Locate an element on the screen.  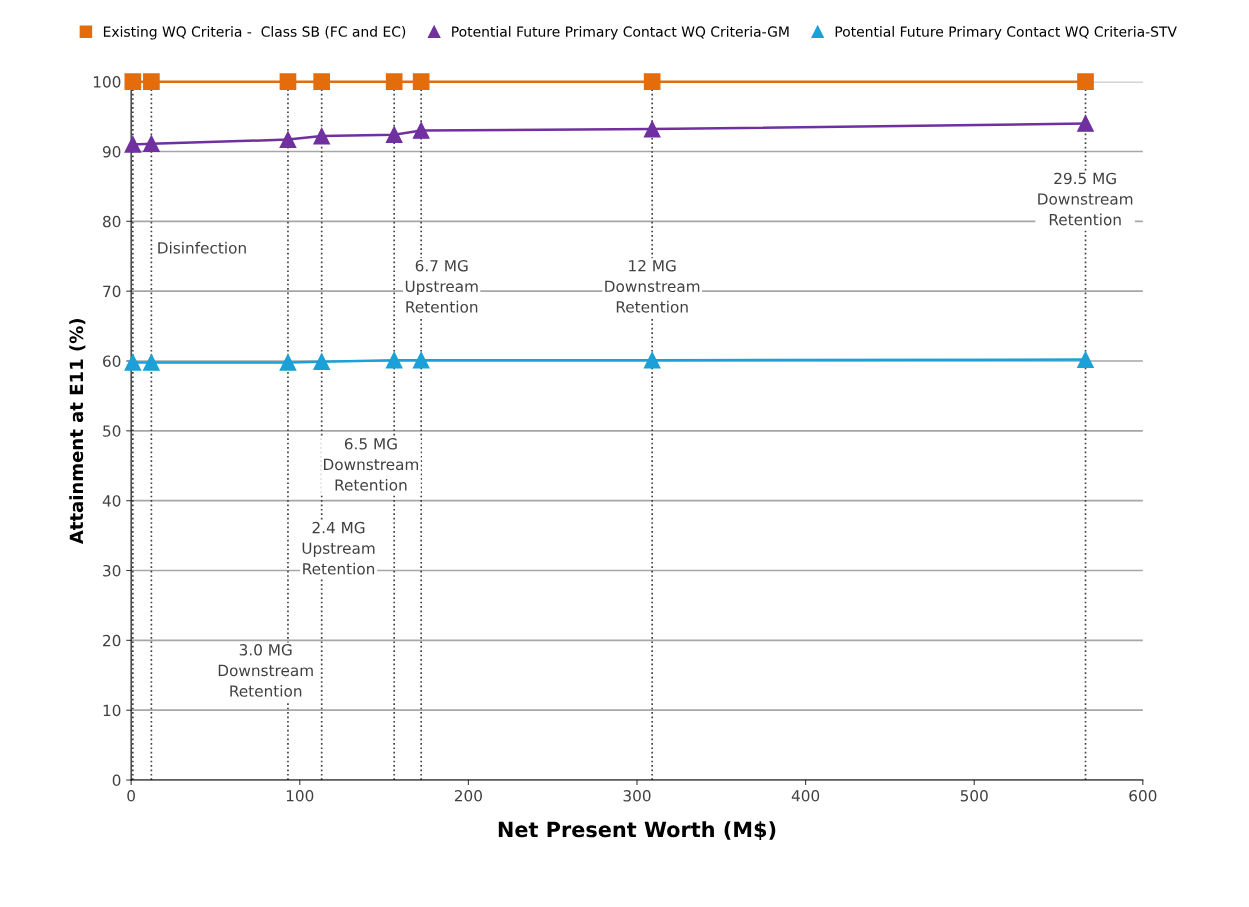
annotation: 6.5 MG Downstream Retention is located at coordinates (371, 464).